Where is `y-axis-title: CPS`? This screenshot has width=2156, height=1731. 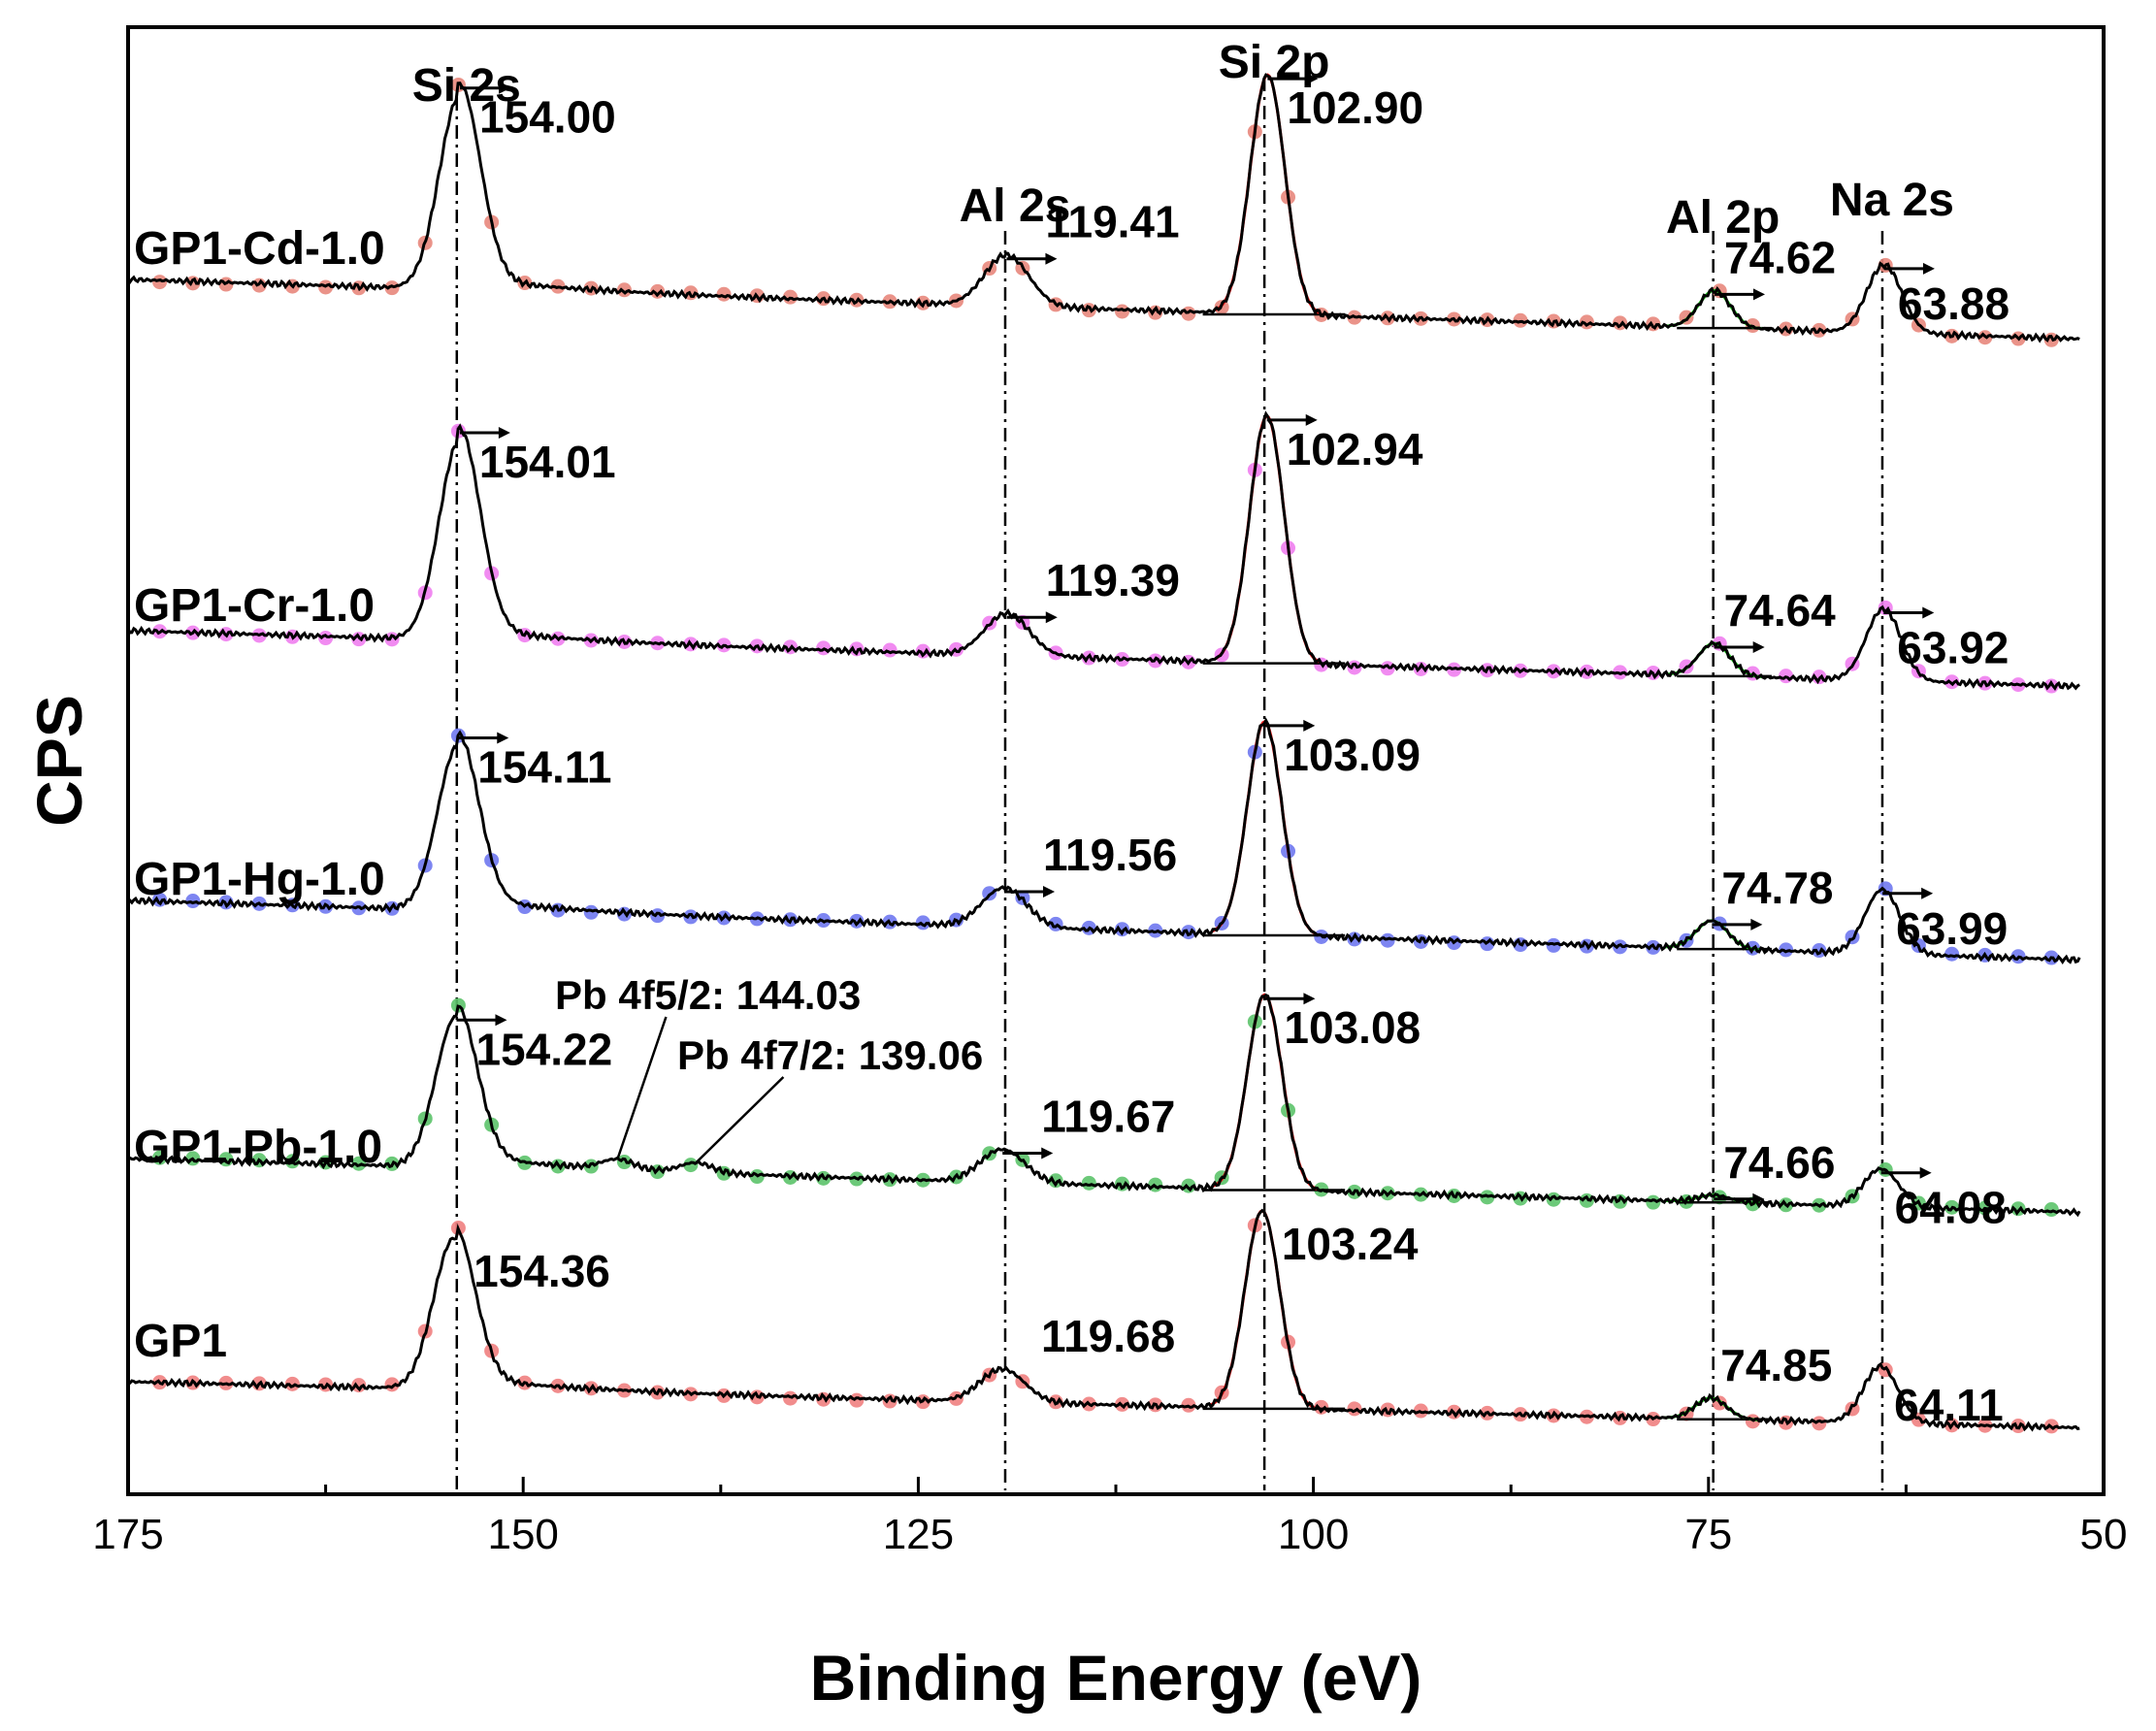
y-axis-title: CPS is located at coordinates (59, 761).